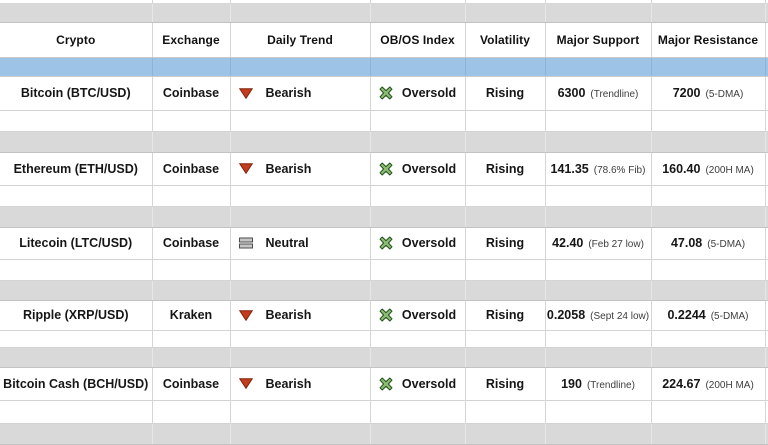 This screenshot has height=445, width=768. I want to click on cell-crypto: Bitcoin (BTC/USD), so click(76, 93).